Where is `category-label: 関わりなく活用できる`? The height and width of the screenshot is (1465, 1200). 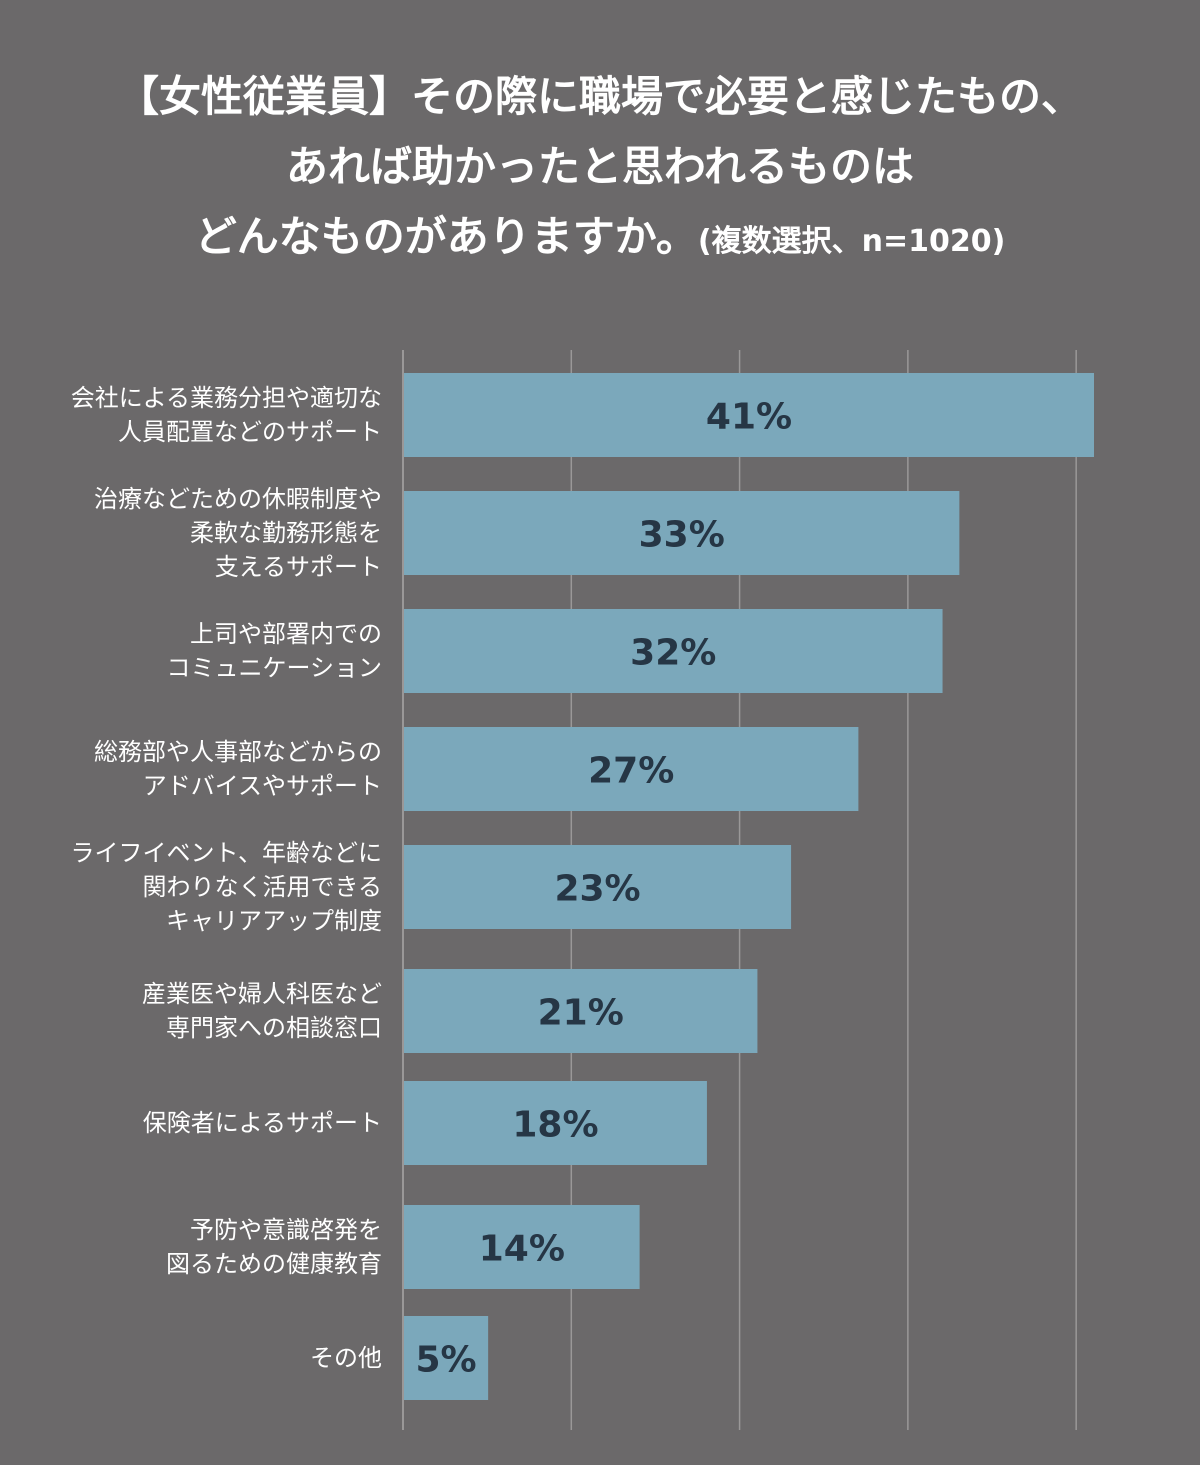
category-label: 関わりなく活用できる is located at coordinates (262, 887).